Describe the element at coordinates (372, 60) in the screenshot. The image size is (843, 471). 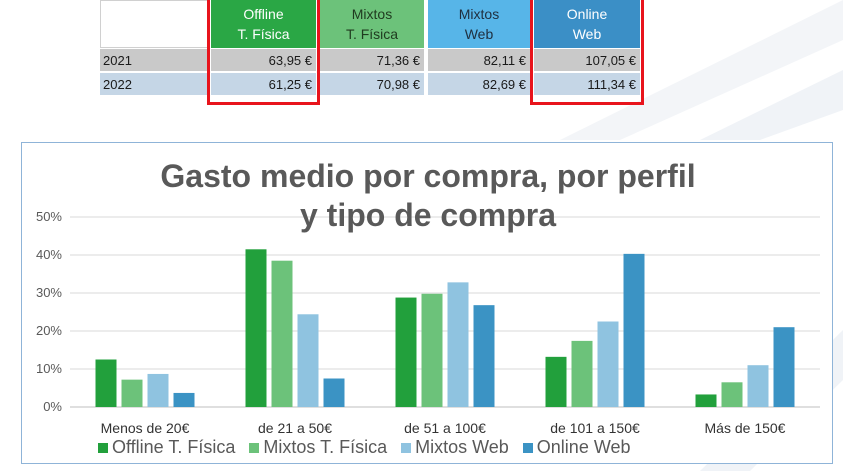
I see `cell-value: 71,36 €` at that location.